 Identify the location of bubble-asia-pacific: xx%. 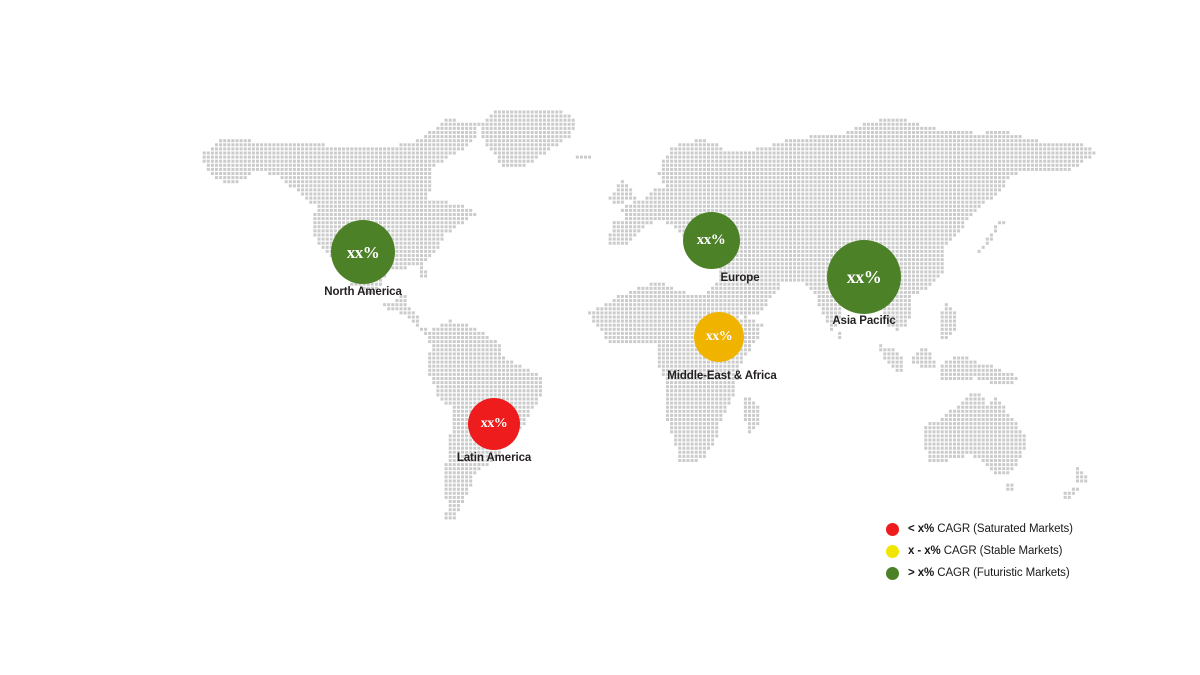
(864, 277).